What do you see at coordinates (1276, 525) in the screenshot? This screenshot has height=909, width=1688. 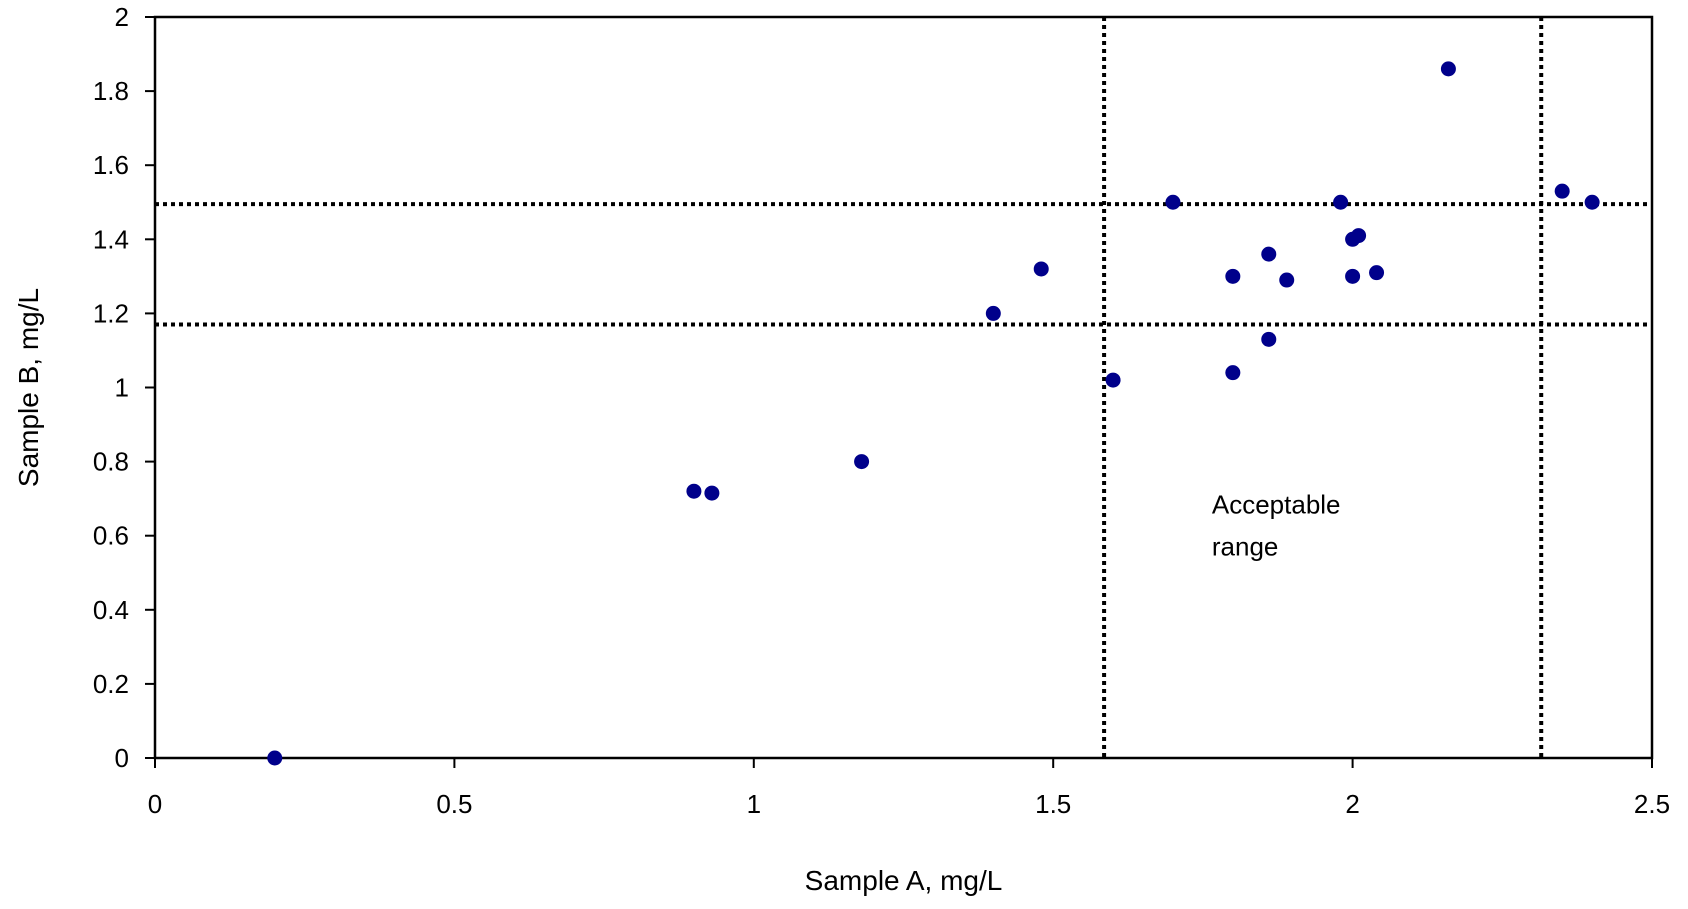 I see `acceptable-range-annotation: Acceptable range` at bounding box center [1276, 525].